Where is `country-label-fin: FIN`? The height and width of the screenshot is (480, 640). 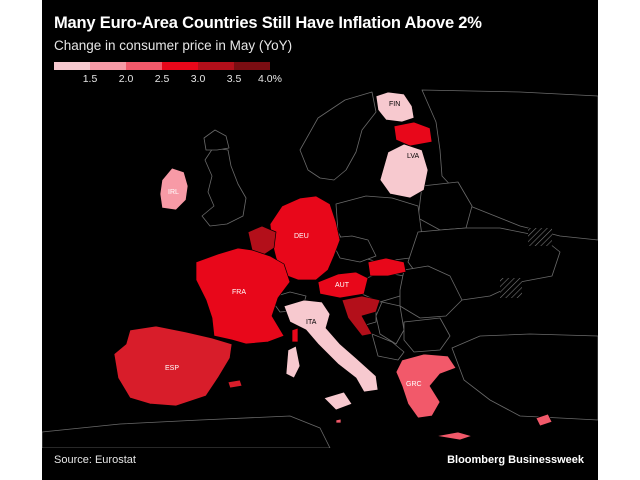 country-label-fin: FIN is located at coordinates (394, 104).